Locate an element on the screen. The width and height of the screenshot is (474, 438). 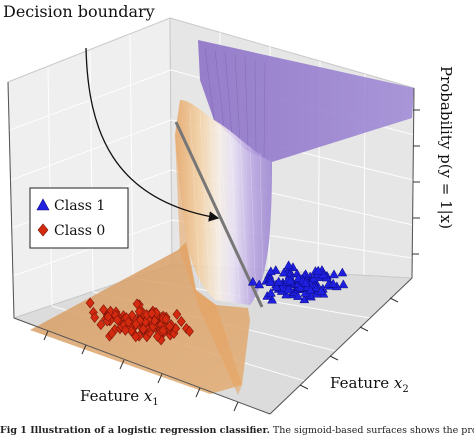
surface-low-edge is located at coordinates (208, 265).